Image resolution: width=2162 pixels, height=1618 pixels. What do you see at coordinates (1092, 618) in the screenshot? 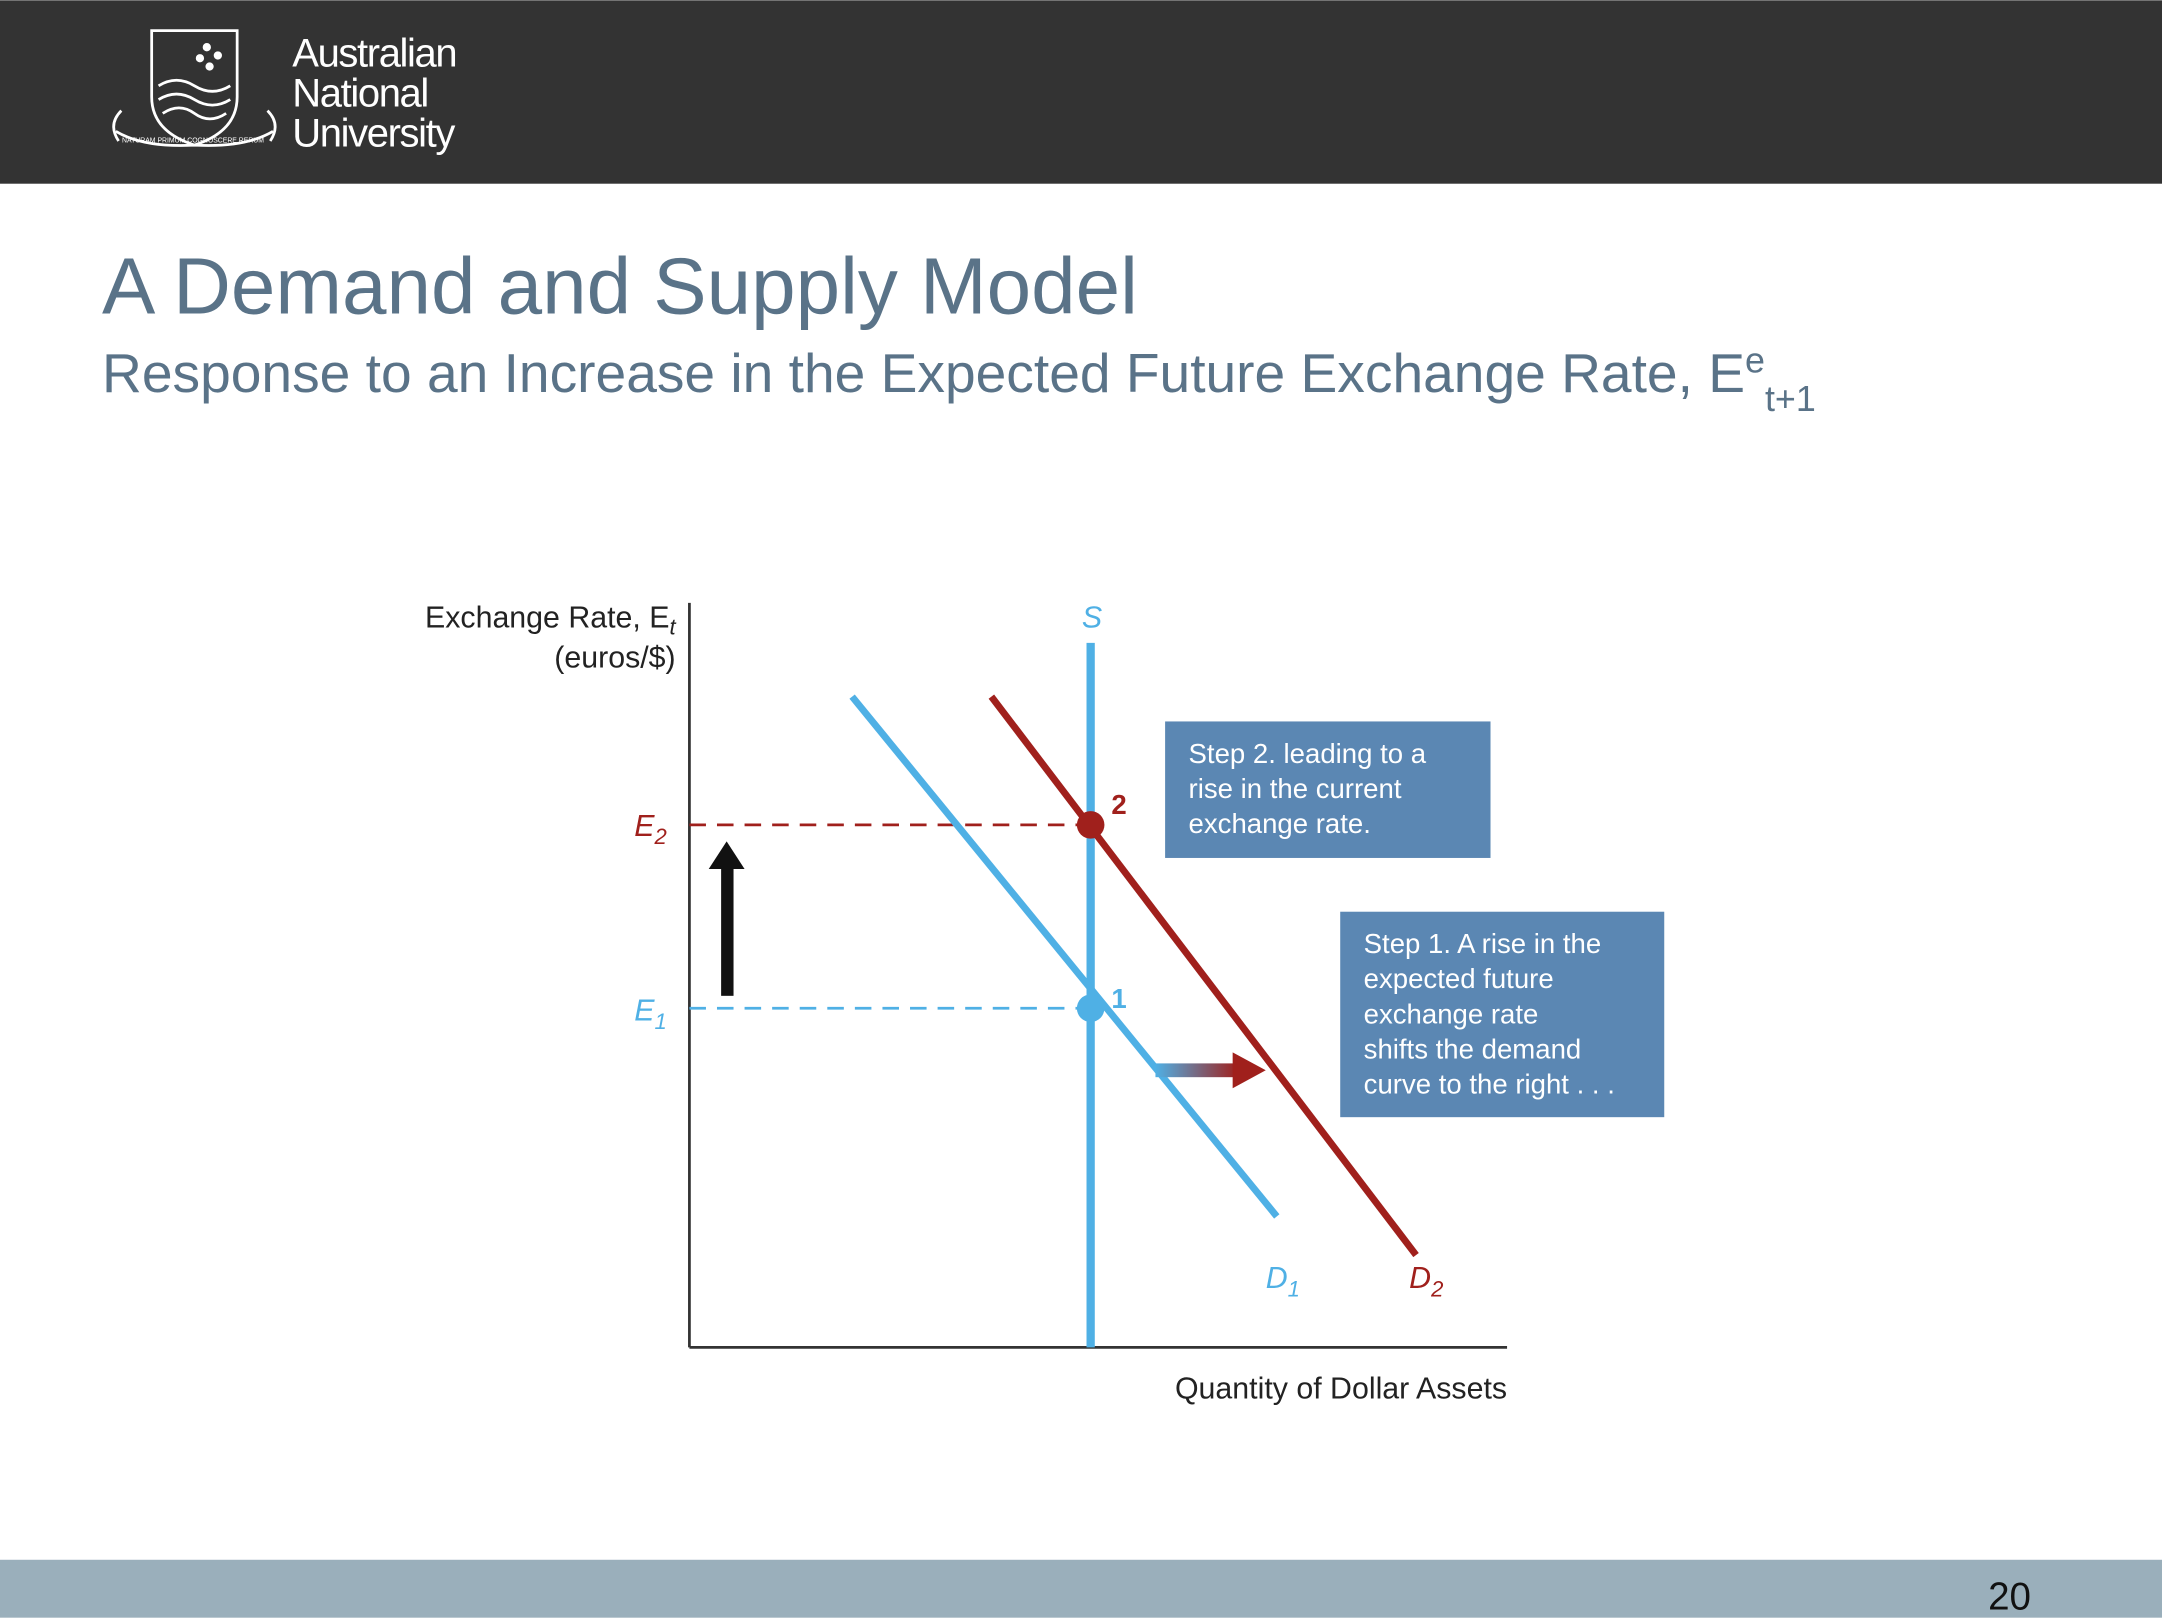
I see `supply-label: S` at bounding box center [1092, 618].